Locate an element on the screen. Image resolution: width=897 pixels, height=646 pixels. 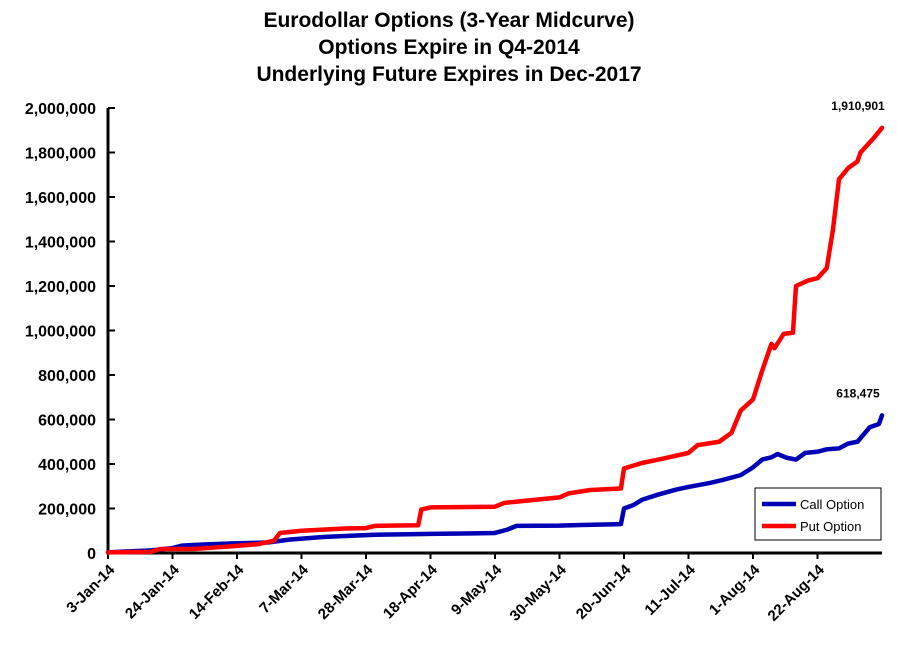
x-tick-label: 30-May-14 is located at coordinates (539, 593).